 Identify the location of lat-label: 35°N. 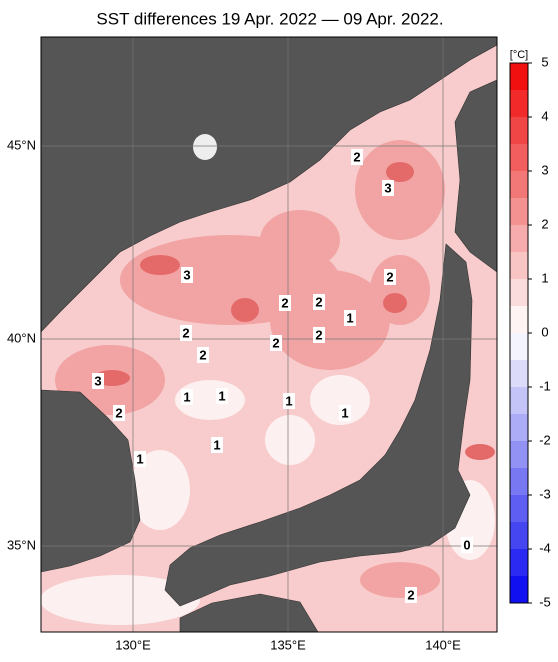
(21, 544).